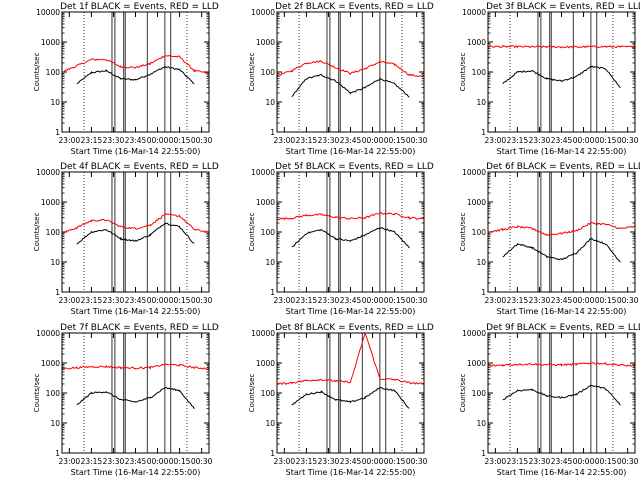 The image size is (640, 484). What do you see at coordinates (139, 7) in the screenshot?
I see `chart-title: Det 1f BLACK = Events, RED = LLD` at bounding box center [139, 7].